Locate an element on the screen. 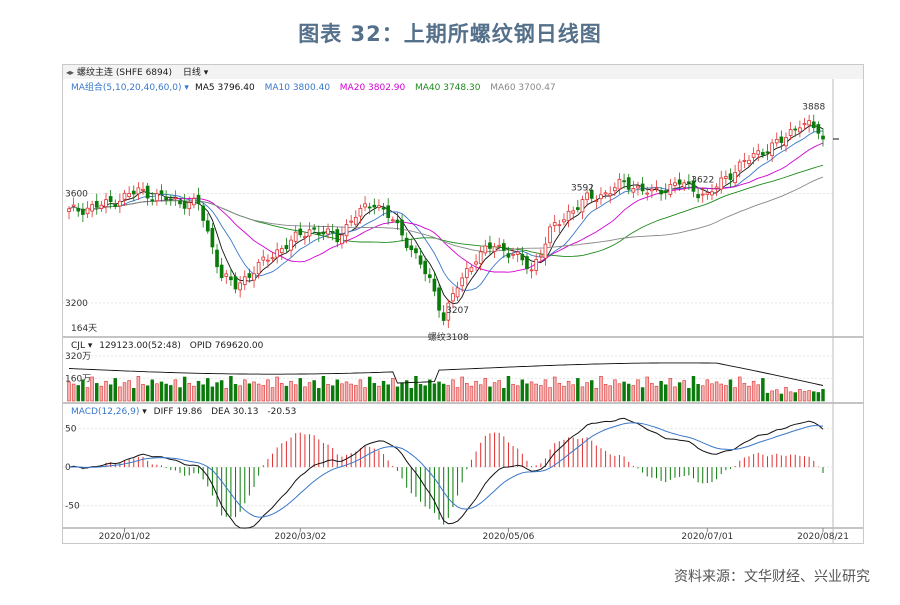 The width and height of the screenshot is (900, 605). price-tick-label: 3200 is located at coordinates (76, 304).